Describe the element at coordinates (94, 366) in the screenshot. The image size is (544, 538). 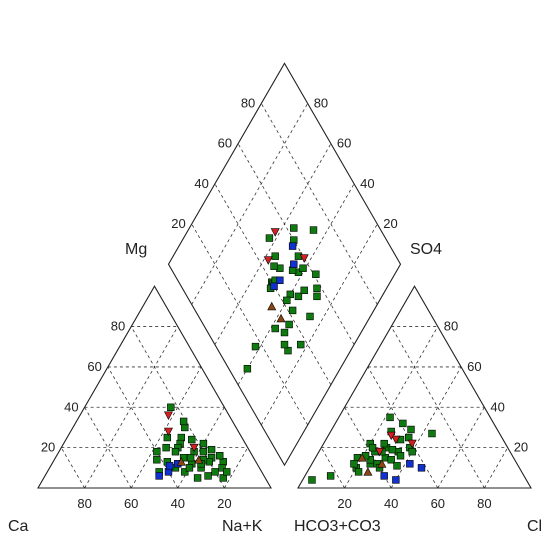
I see `cation-mg-tick-2: 60` at that location.